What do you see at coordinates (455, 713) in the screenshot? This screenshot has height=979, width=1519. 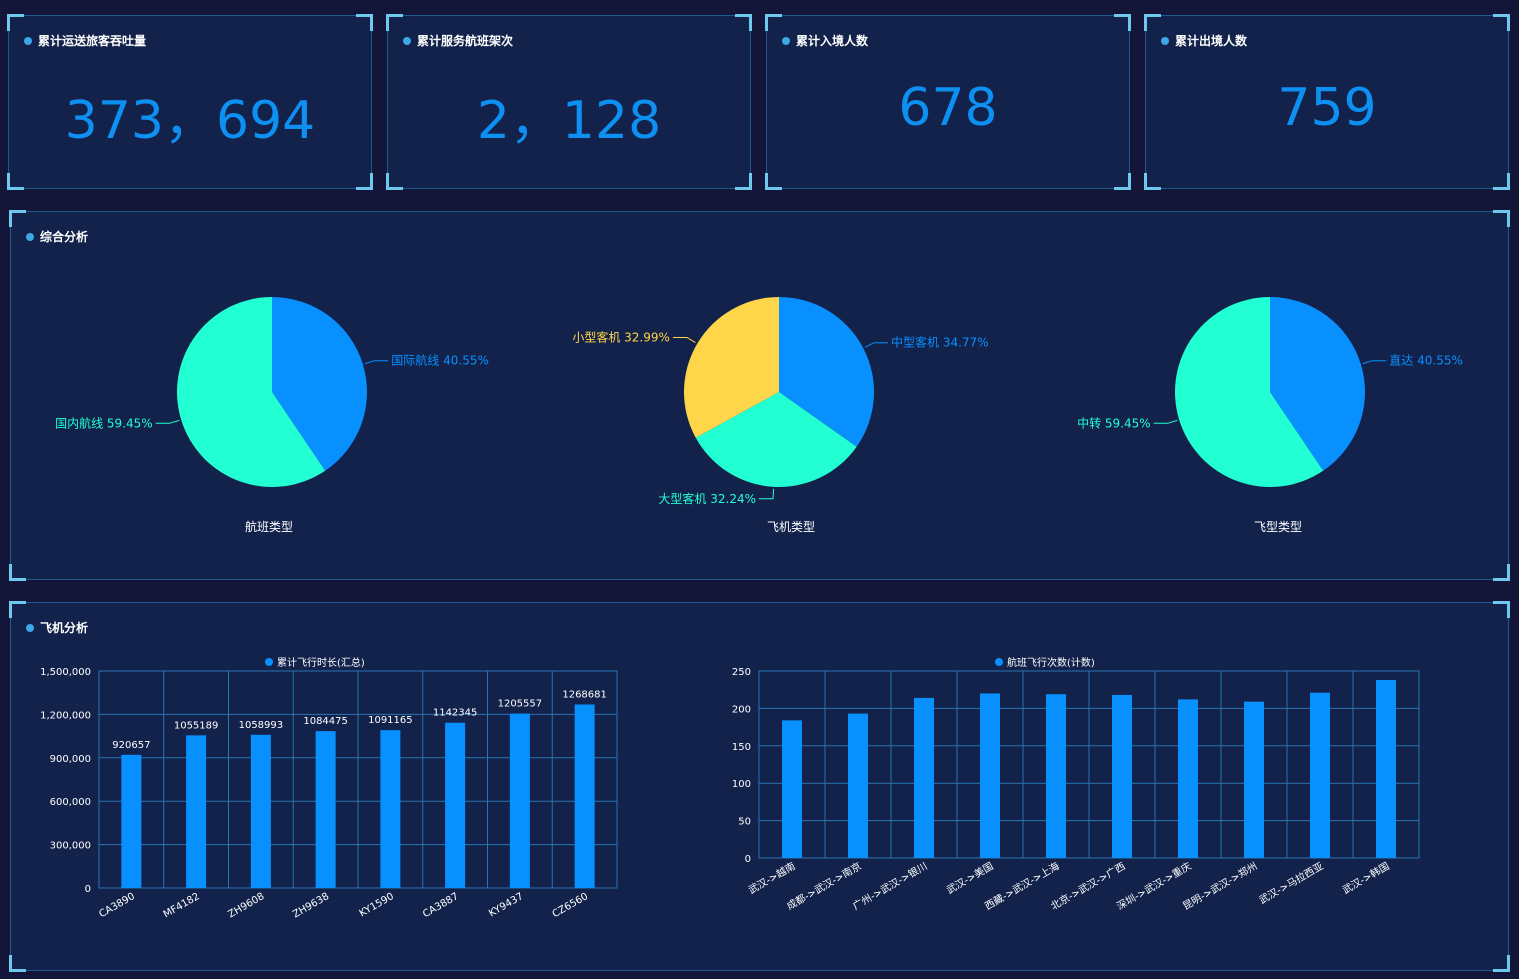 I see `bar-value-label: 1142345` at bounding box center [455, 713].